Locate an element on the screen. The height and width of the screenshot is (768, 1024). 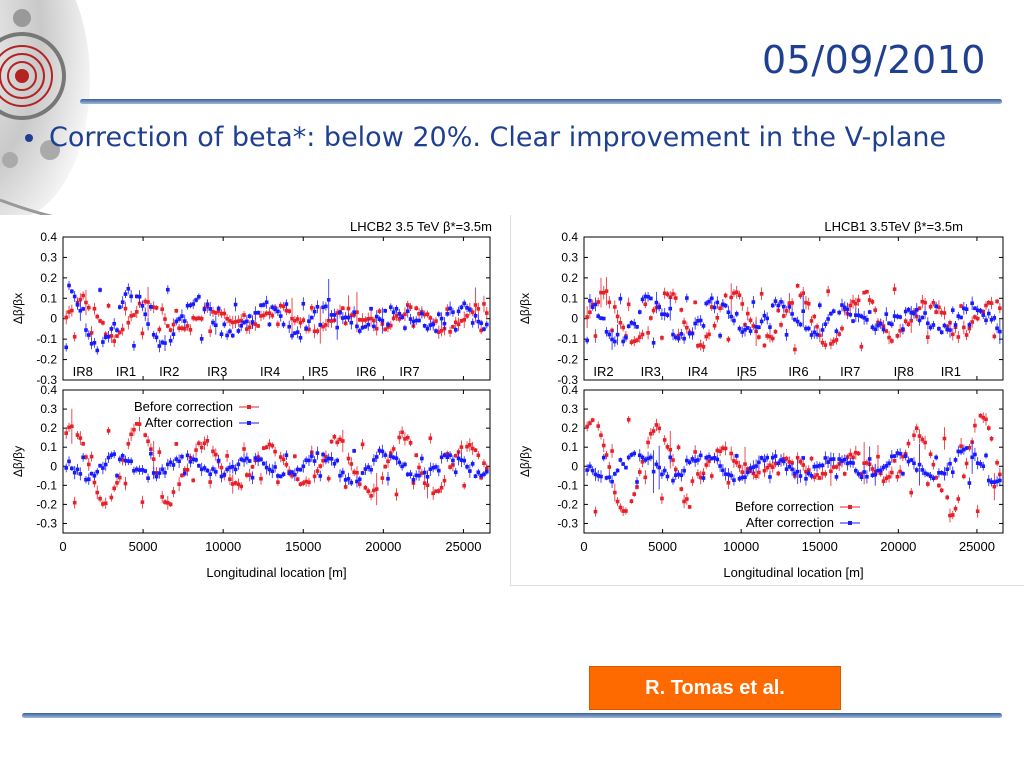
legend-label: Before correction is located at coordinates (183, 406).